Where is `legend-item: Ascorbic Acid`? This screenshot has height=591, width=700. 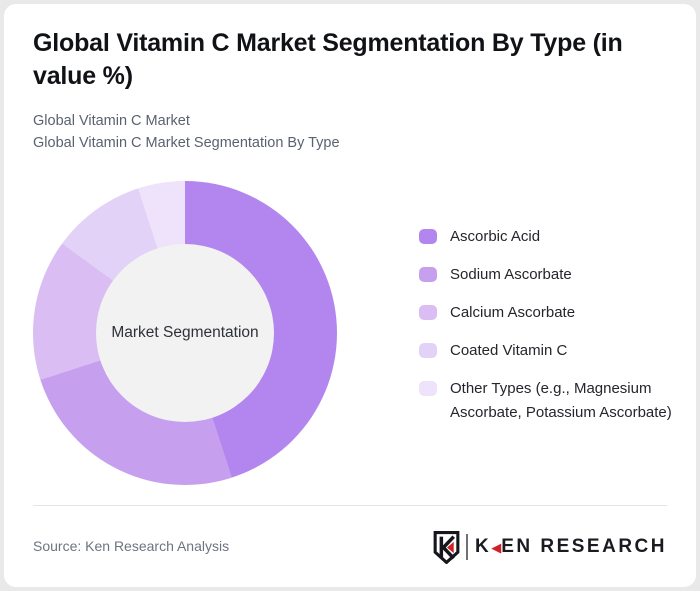
legend-item: Ascorbic Acid is located at coordinates (552, 237).